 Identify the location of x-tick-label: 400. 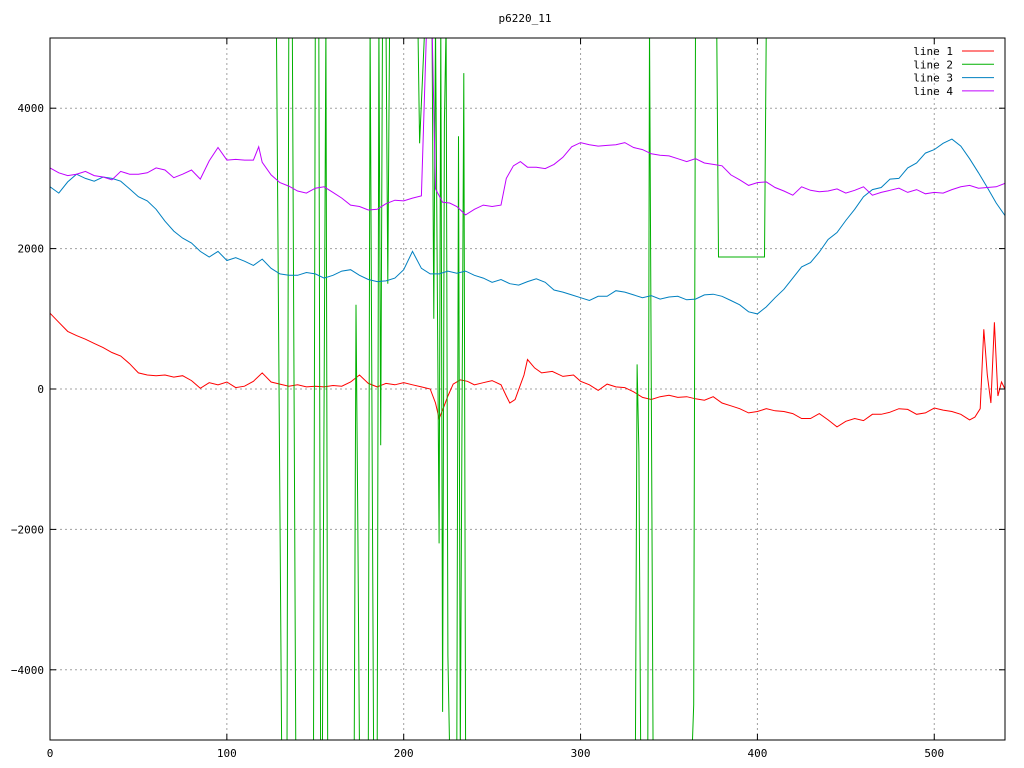
(757, 753).